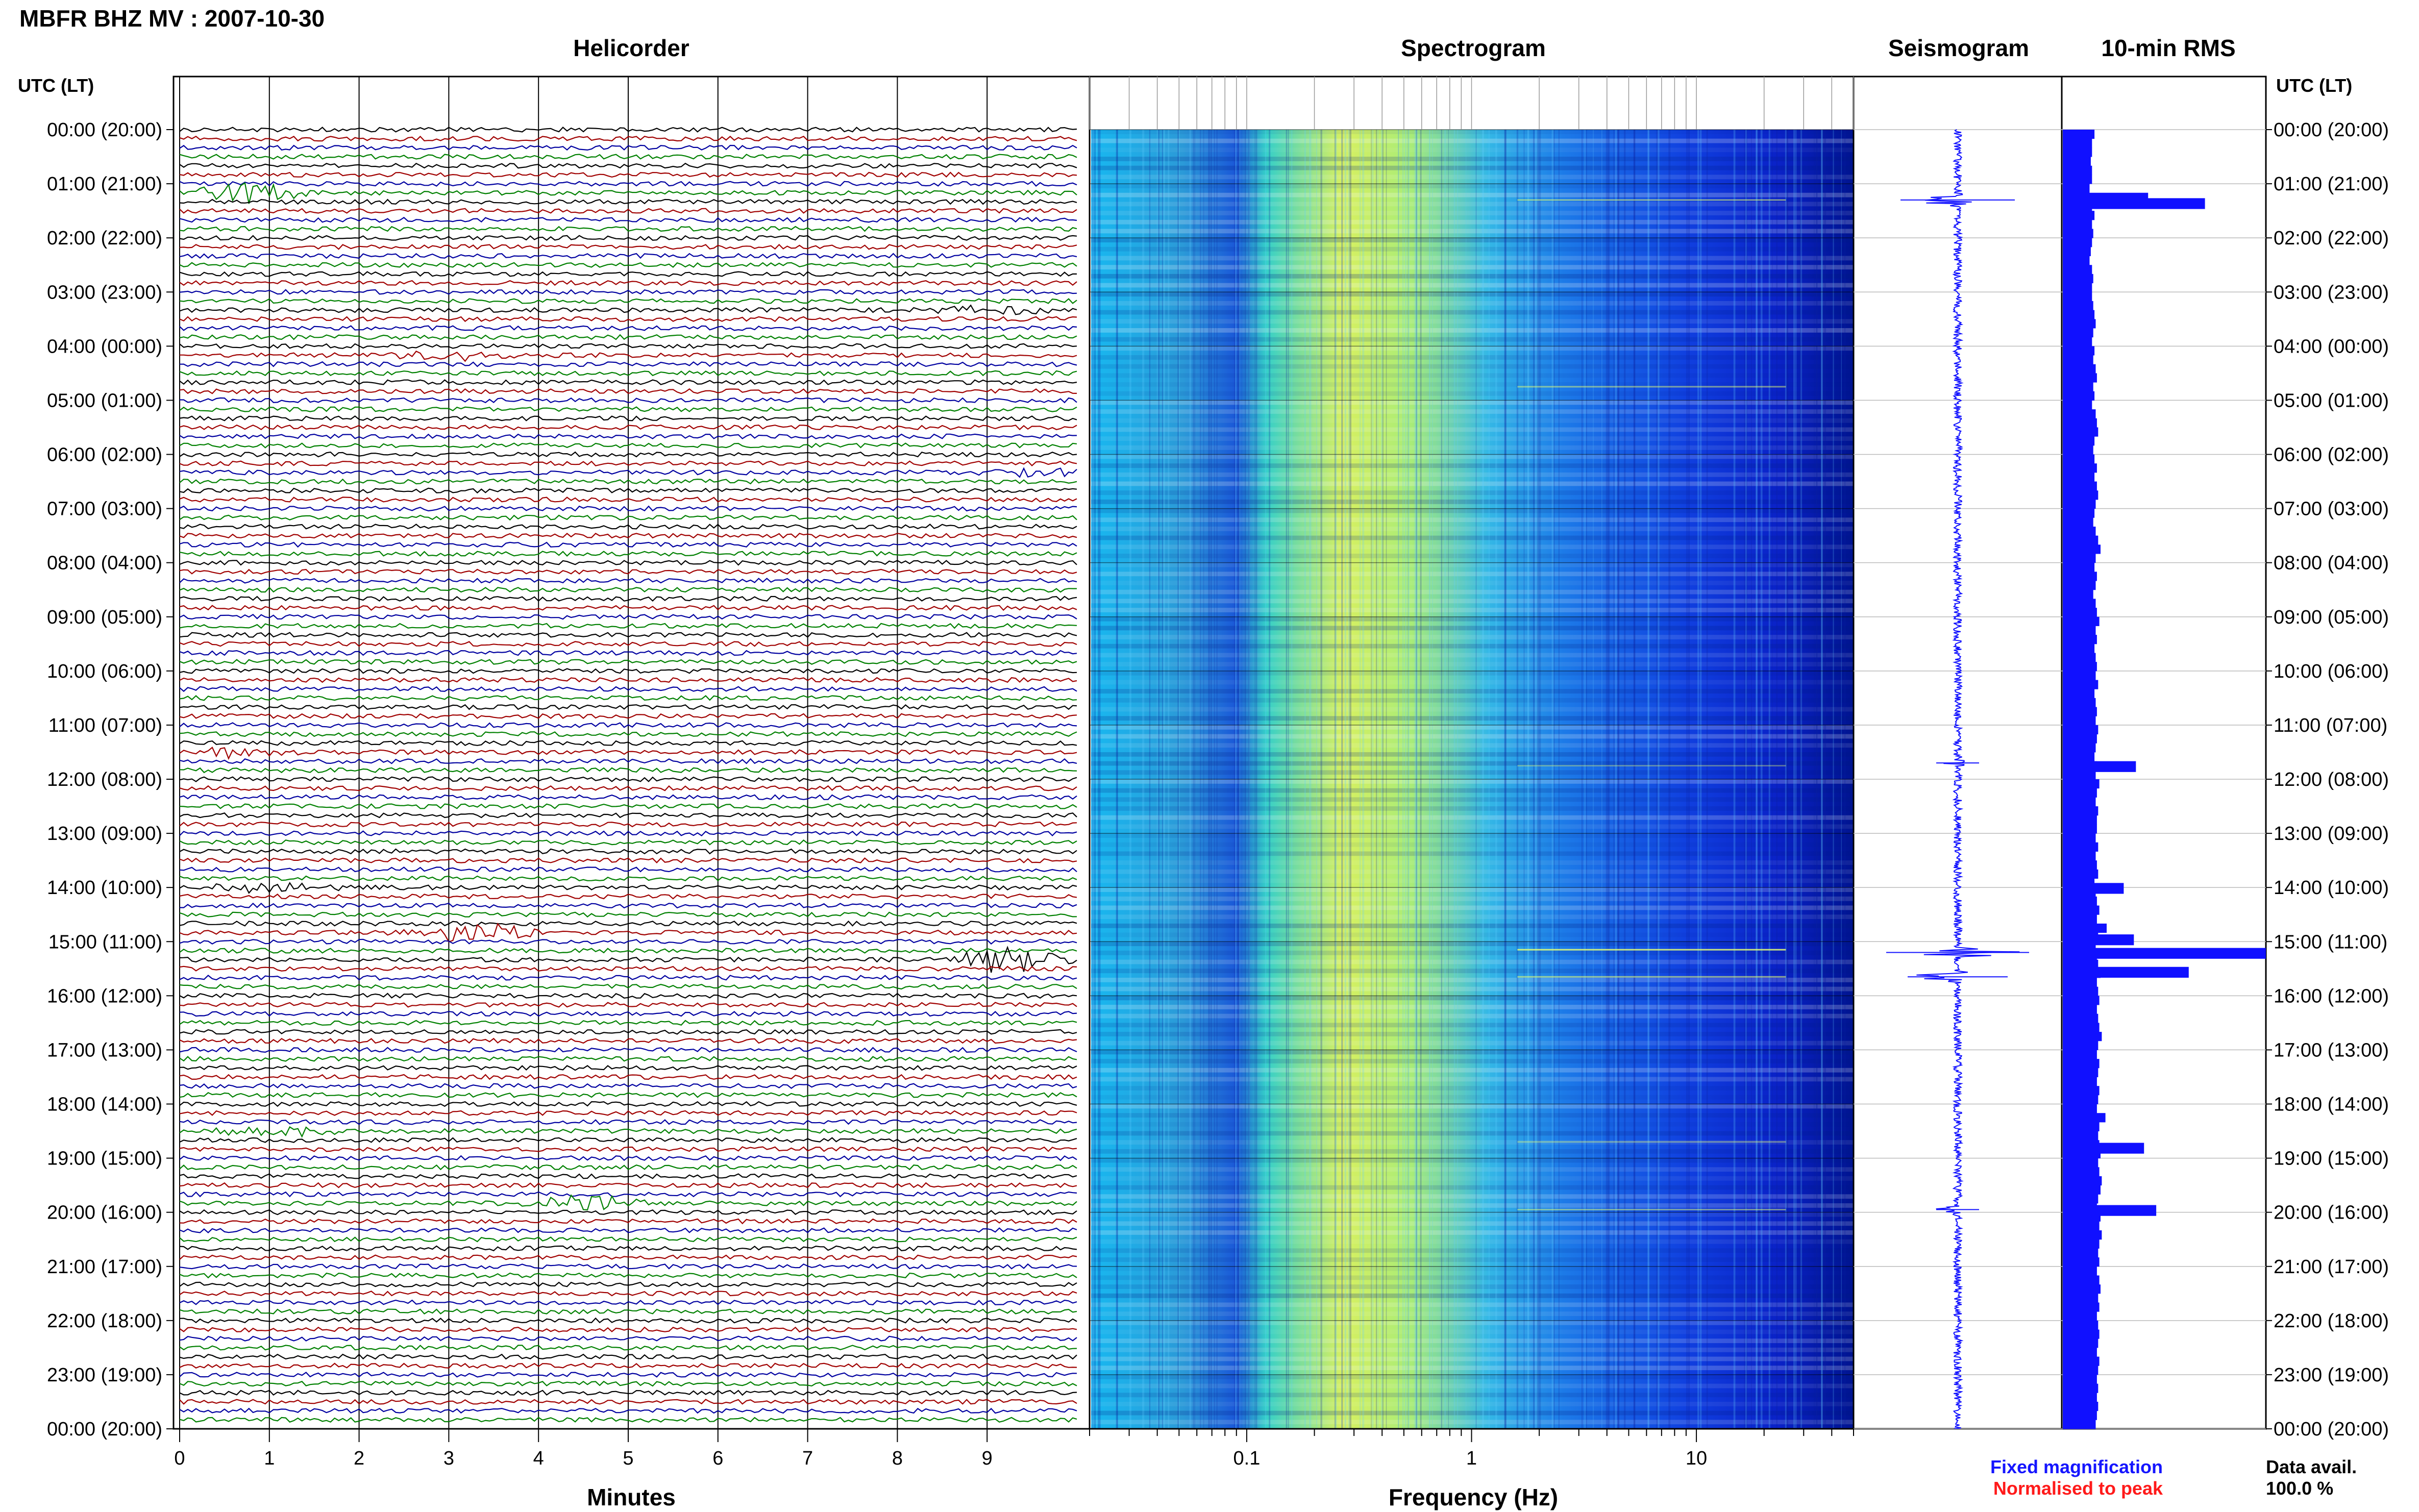 Image resolution: width=2419 pixels, height=1512 pixels. Describe the element at coordinates (2331, 1267) in the screenshot. I see `right-time-label: 21:00 (17:00)` at that location.